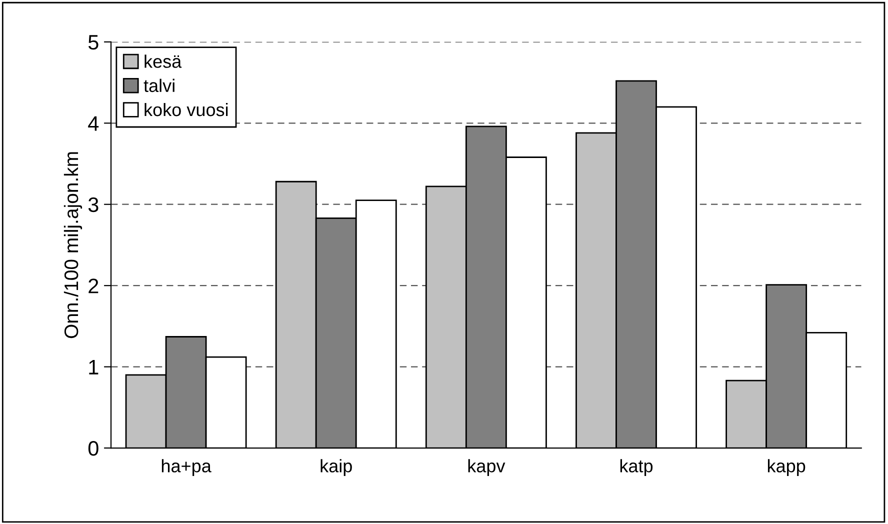  Describe the element at coordinates (93, 286) in the screenshot. I see `y-tick-label: 2` at that location.